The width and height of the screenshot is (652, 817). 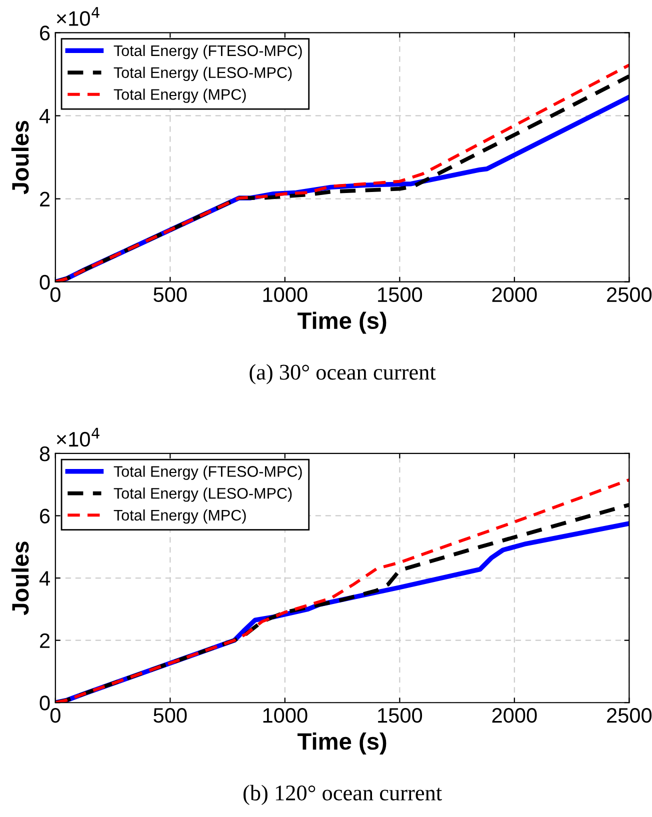 What do you see at coordinates (343, 374) in the screenshot?
I see `text: (a) 30° ocean current` at bounding box center [343, 374].